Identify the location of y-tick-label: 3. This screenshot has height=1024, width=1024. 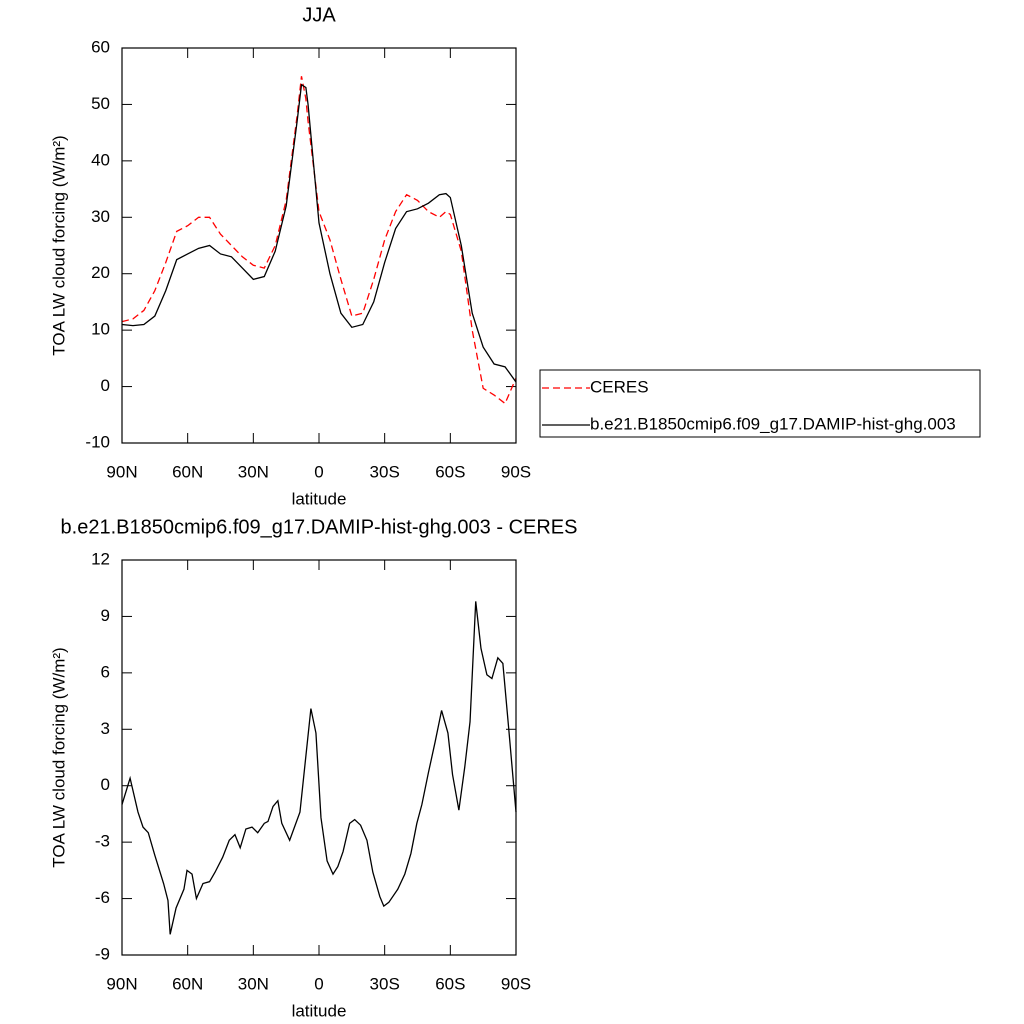
(105, 728).